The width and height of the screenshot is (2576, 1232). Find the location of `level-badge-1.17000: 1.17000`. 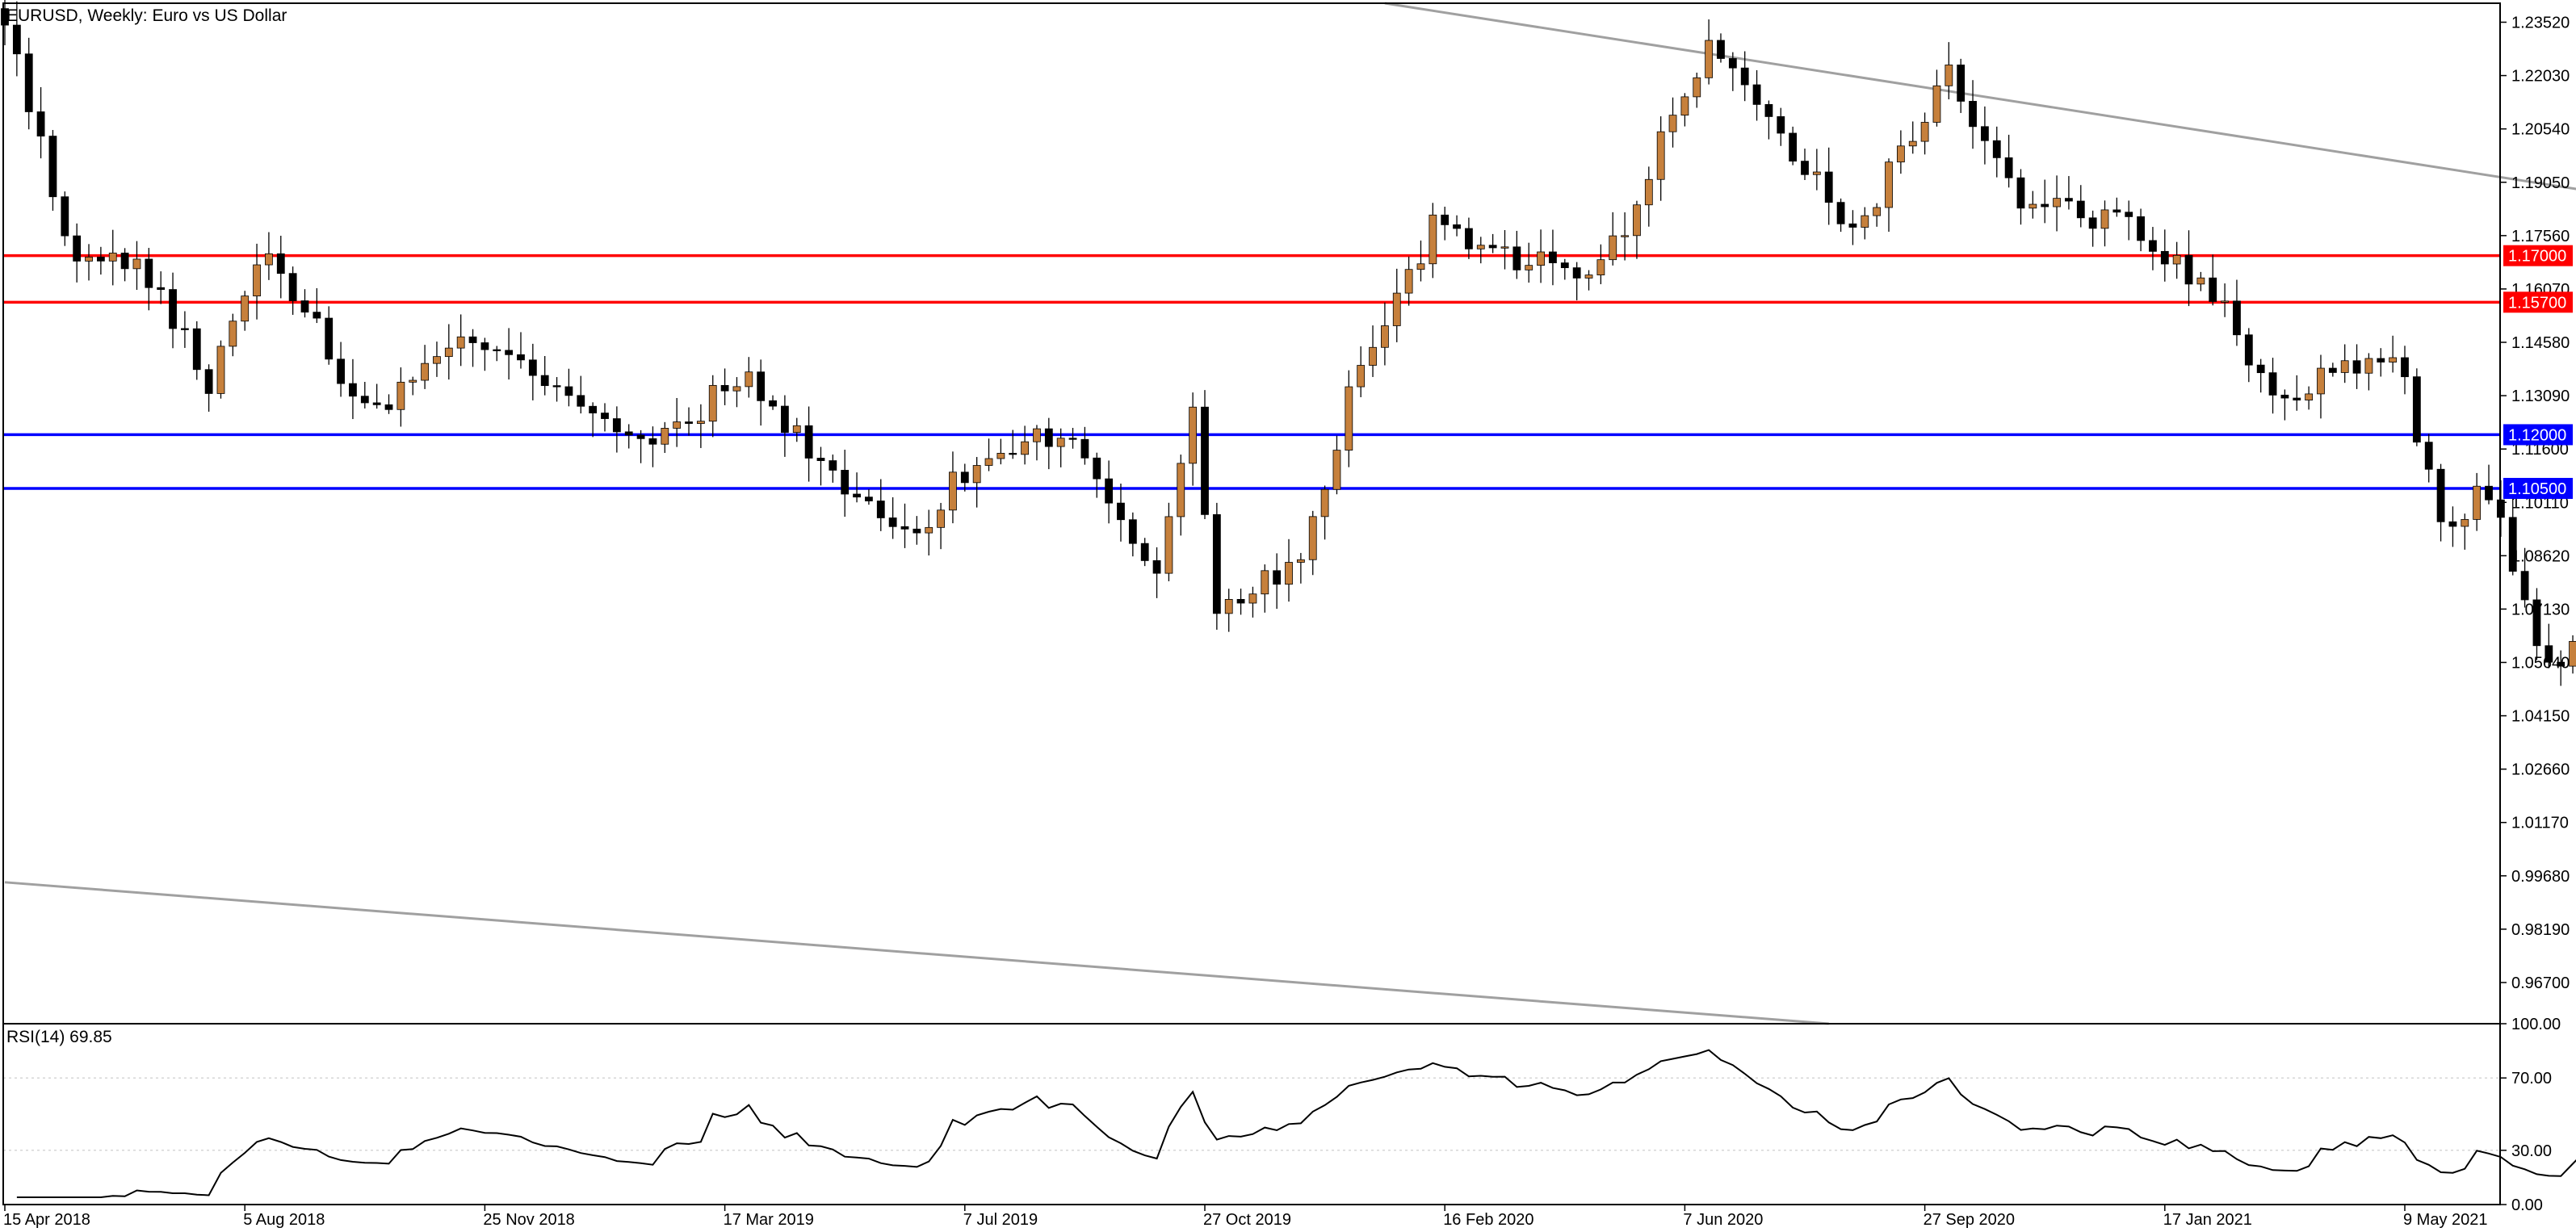

level-badge-1.17000: 1.17000 is located at coordinates (2538, 255).